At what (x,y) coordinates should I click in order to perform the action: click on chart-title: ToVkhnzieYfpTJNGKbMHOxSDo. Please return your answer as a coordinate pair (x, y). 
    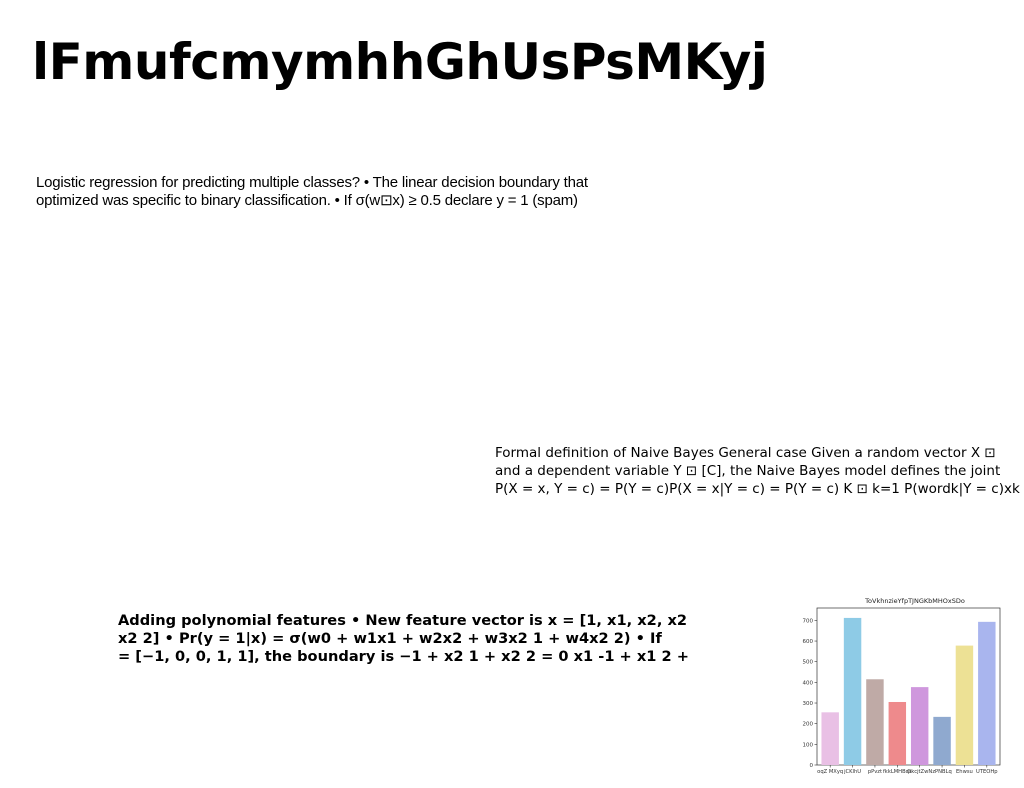
    Looking at the image, I should click on (914, 601).